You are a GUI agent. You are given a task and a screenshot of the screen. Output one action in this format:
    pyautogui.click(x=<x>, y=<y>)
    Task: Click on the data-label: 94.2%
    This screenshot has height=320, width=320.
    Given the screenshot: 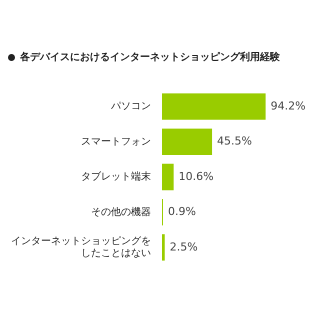 What is the action you would take?
    pyautogui.click(x=288, y=105)
    